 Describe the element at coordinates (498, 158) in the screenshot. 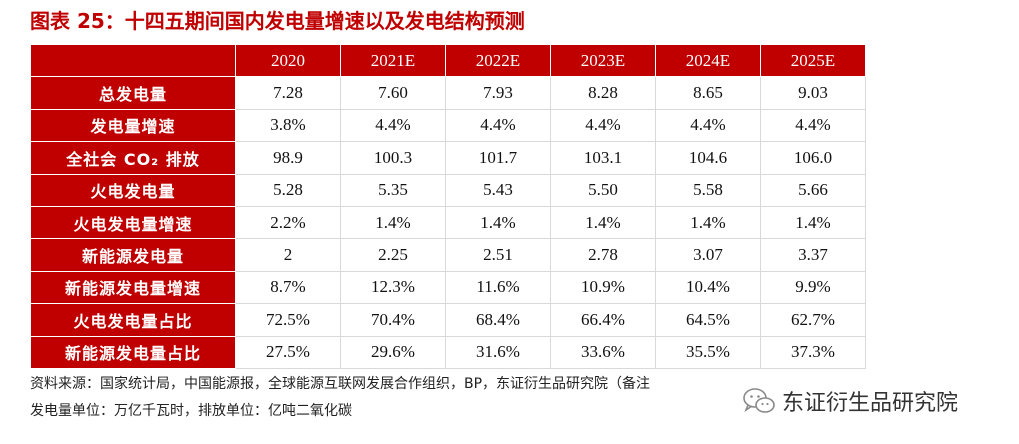

I see `table-cell: 101.7` at that location.